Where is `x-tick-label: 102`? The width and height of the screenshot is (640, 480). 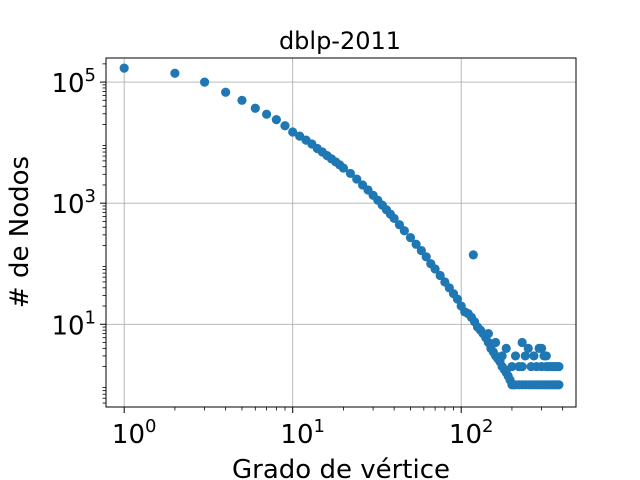
x-tick-label: 102 is located at coordinates (471, 433).